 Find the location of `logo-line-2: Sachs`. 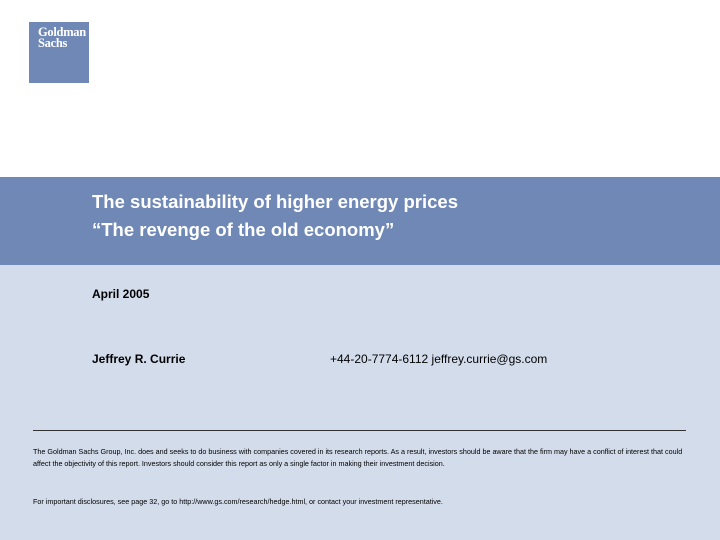

logo-line-2: Sachs is located at coordinates (53, 43).